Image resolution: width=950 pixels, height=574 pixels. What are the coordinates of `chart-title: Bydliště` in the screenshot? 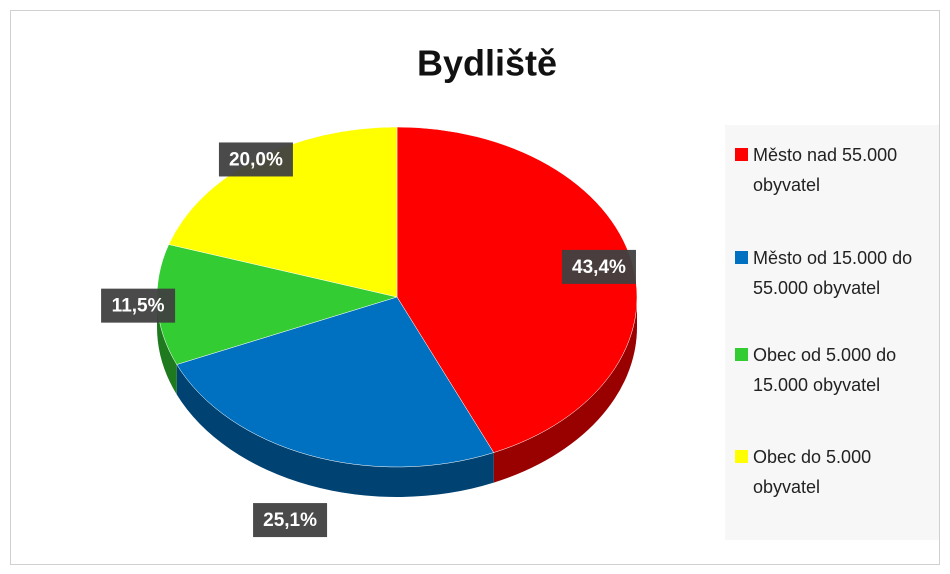 It's located at (487, 63).